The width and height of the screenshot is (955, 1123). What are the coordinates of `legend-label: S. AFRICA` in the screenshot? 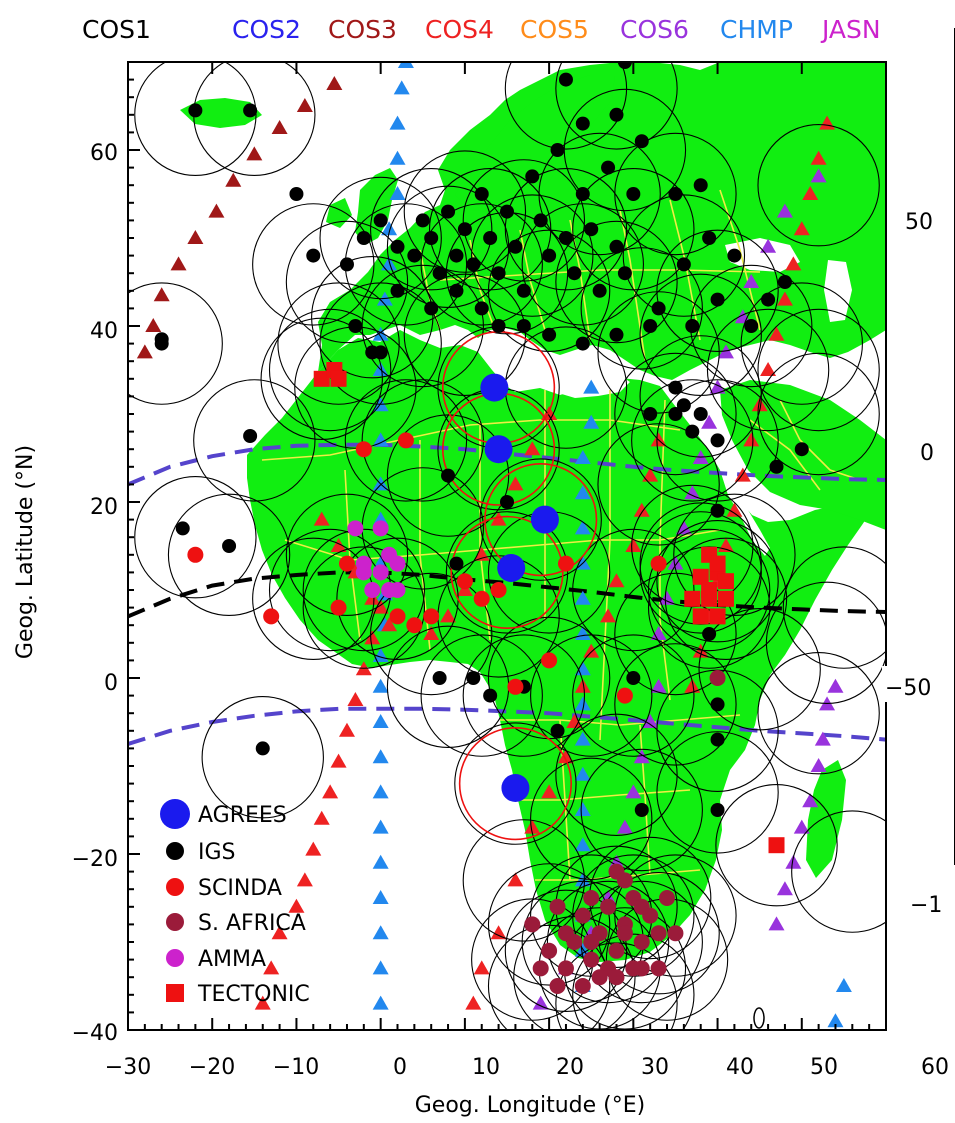 It's located at (252, 923).